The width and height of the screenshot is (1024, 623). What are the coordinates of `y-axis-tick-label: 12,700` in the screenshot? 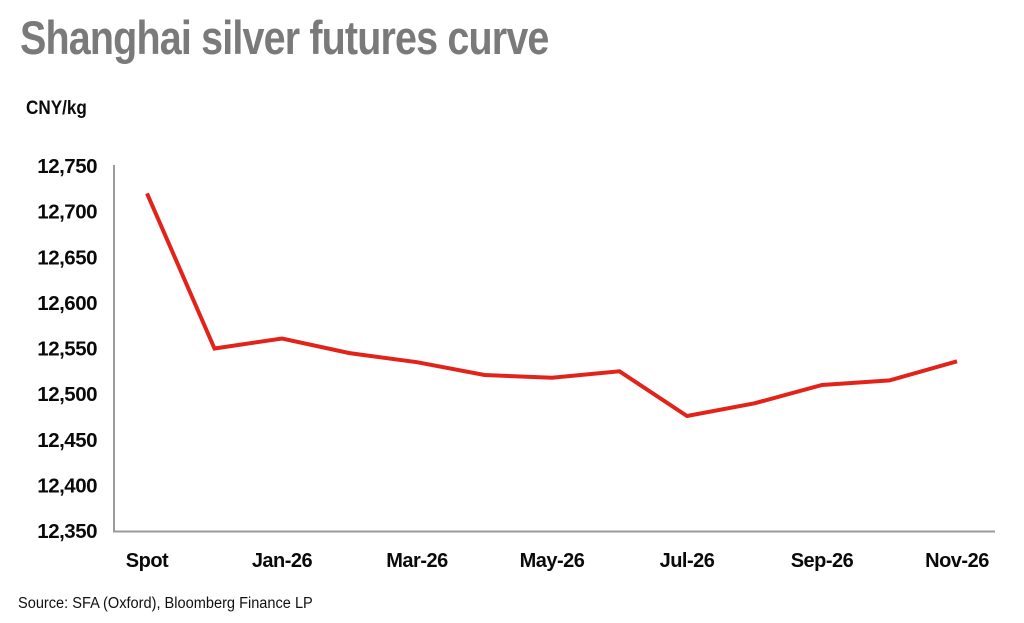 It's located at (67, 212).